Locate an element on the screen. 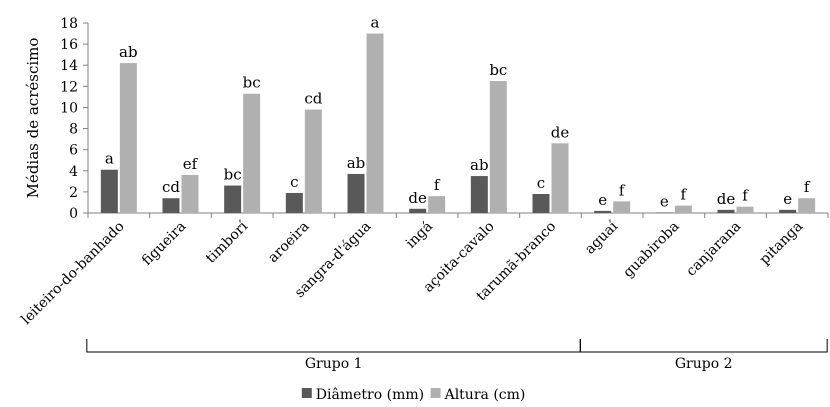 The image size is (830, 407). y-axis-title: Médias de acréscimo is located at coordinates (33, 118).